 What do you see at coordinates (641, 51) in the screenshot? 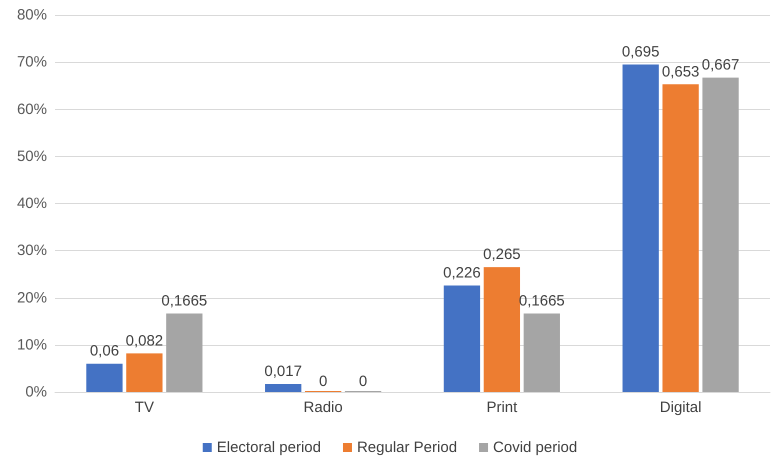
I see `data-label: 0,695` at bounding box center [641, 51].